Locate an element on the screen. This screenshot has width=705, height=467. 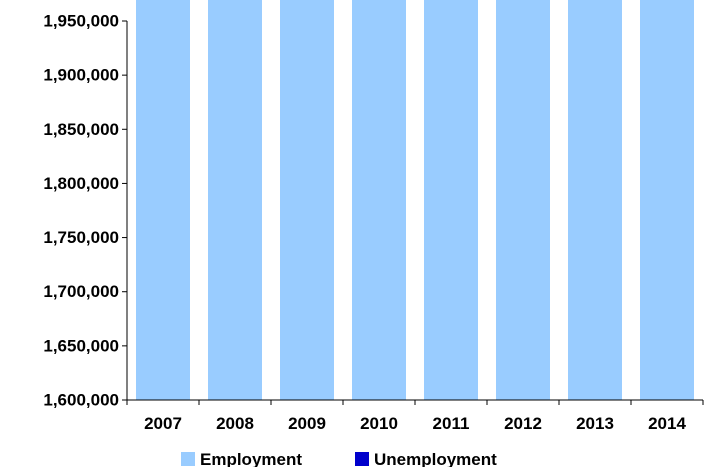
x-tick-label-2014: 2014 is located at coordinates (667, 423).